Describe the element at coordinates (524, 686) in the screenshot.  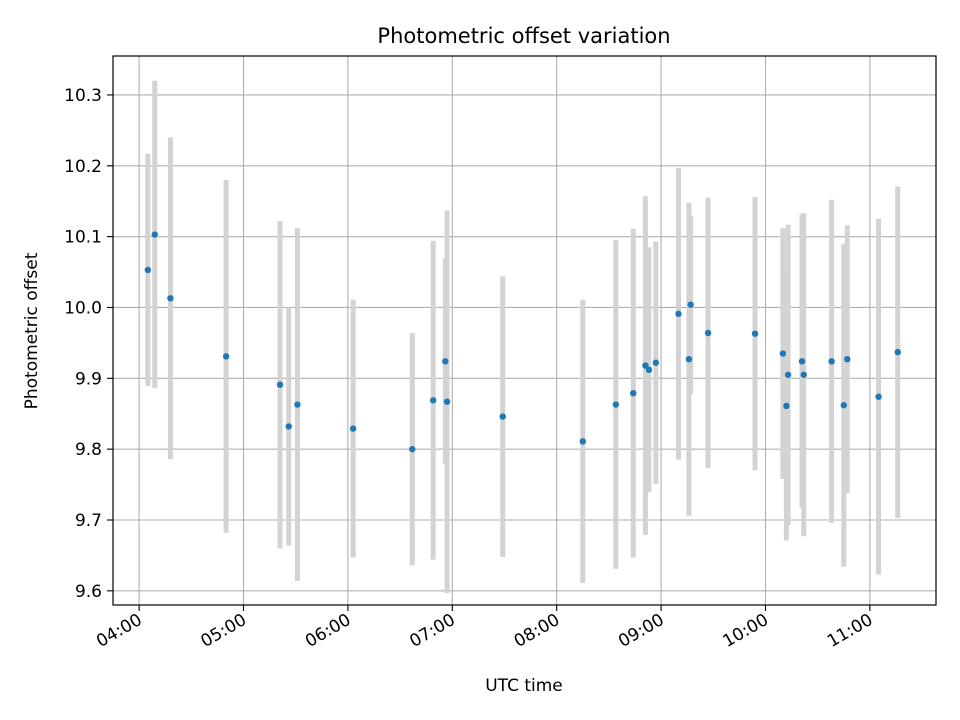
I see `x-axis-label: UTC time` at that location.